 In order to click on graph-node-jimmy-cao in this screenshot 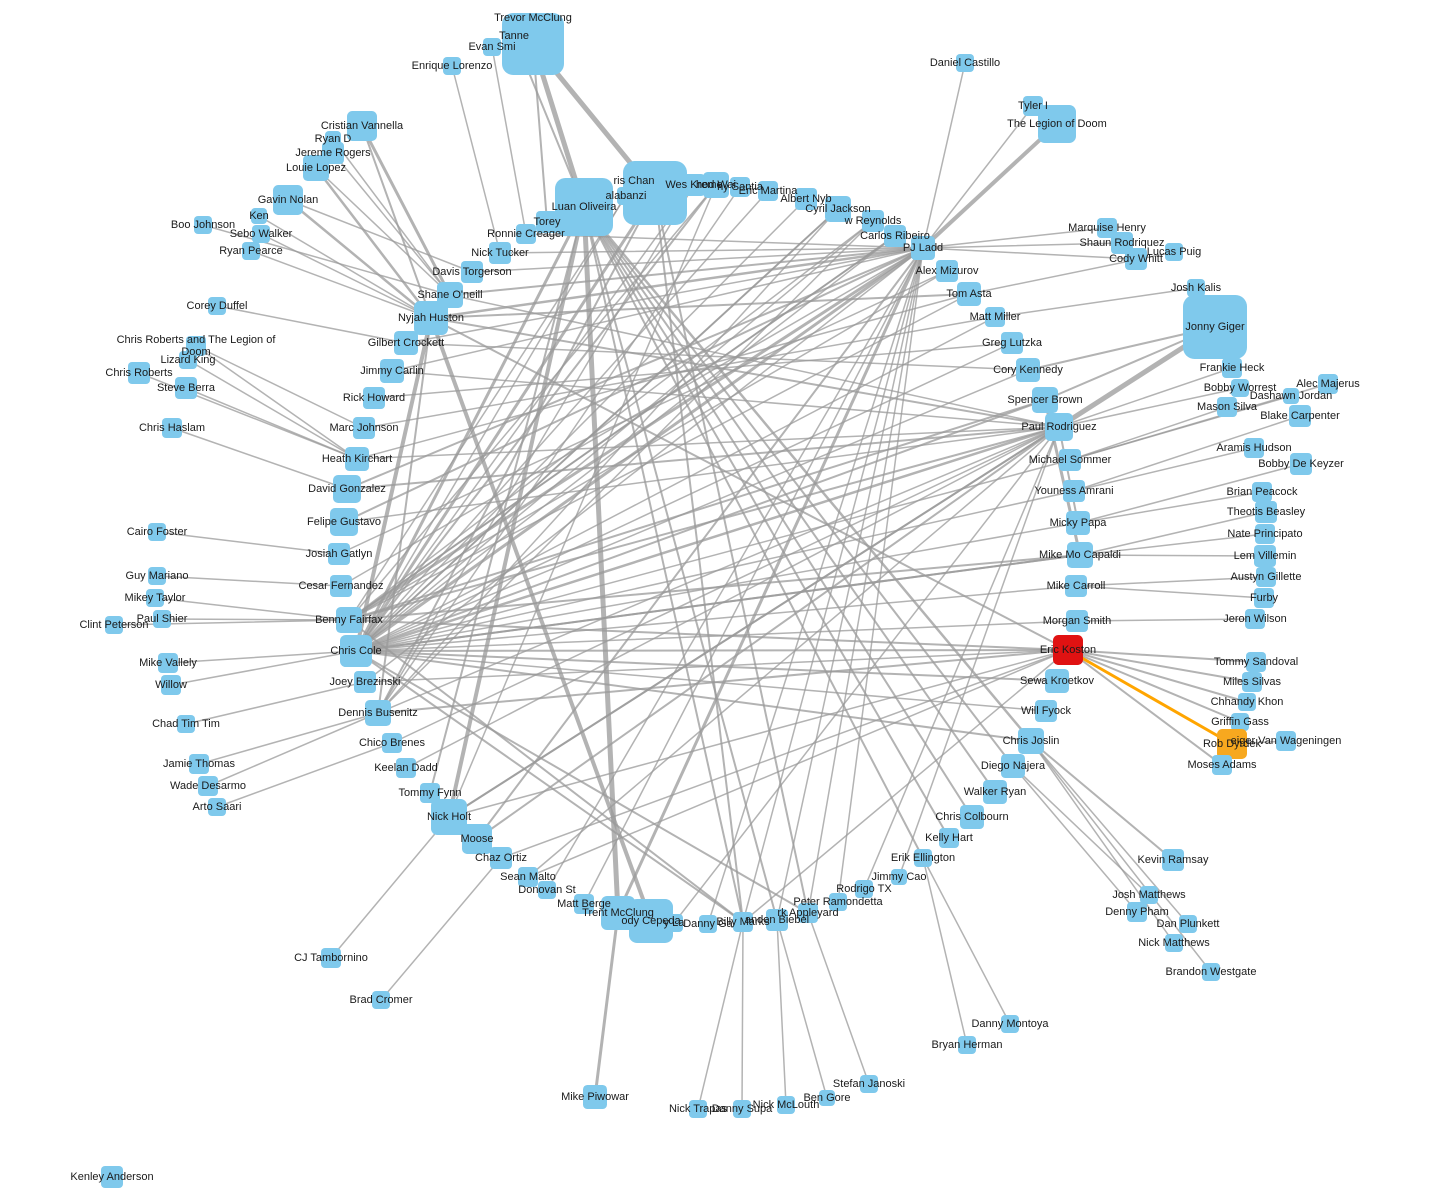, I will do `click(899, 877)`.